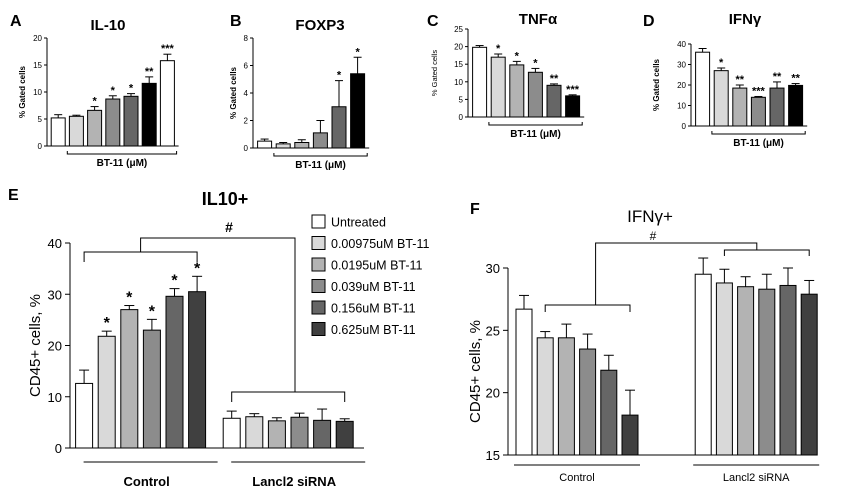 The image size is (850, 504). What do you see at coordinates (649, 21) in the screenshot?
I see `panel-letter: D` at bounding box center [649, 21].